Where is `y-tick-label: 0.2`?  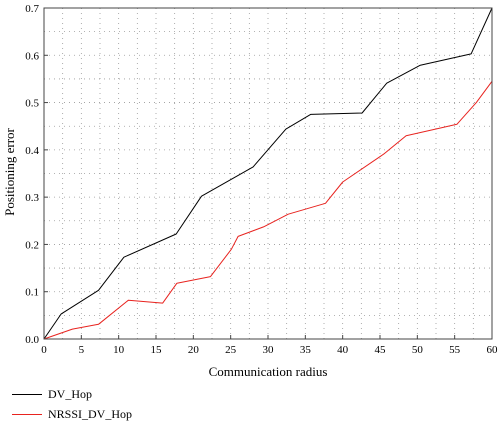
y-tick-label: 0.2 is located at coordinates (32, 245).